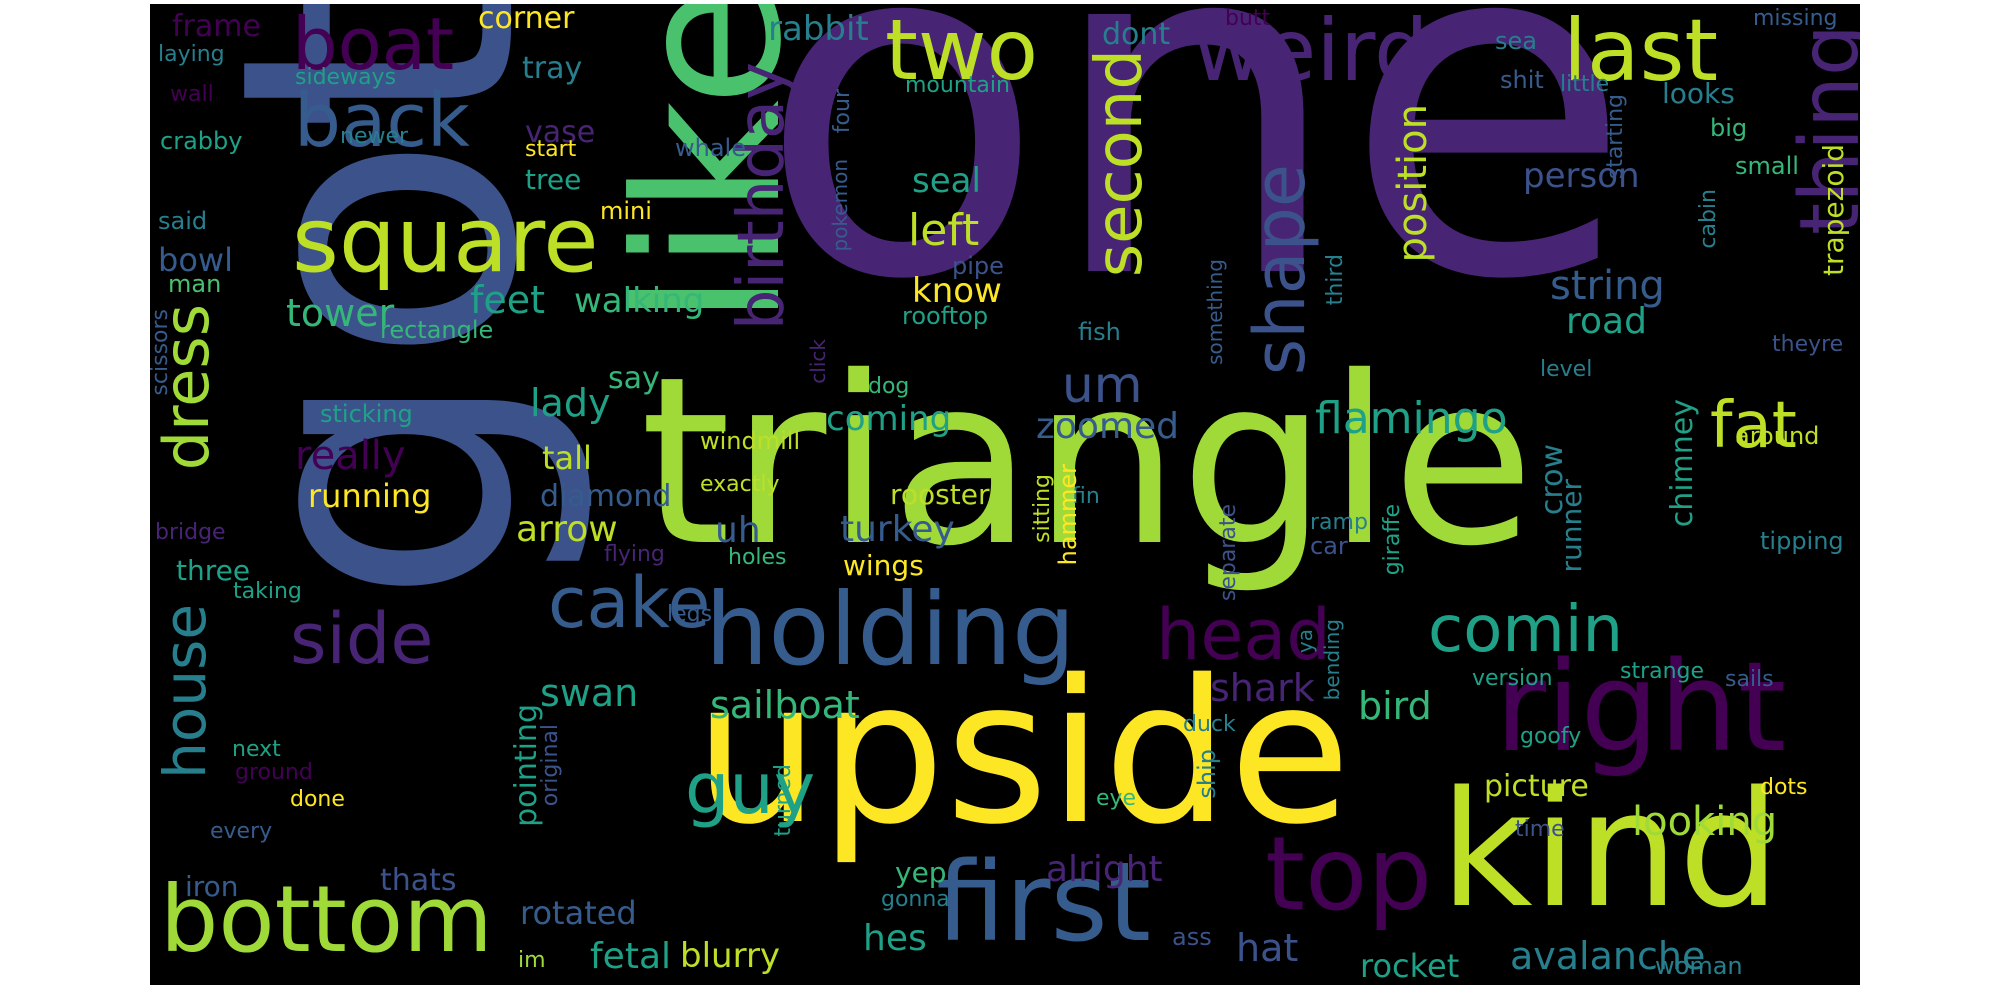 This screenshot has width=2000, height=1000. Describe the element at coordinates (1339, 522) in the screenshot. I see `word-ramp: ramp` at that location.